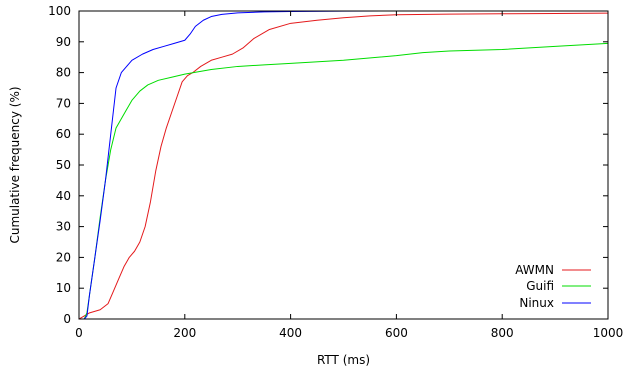  I want to click on y-tick-label: 80, so click(63, 73).